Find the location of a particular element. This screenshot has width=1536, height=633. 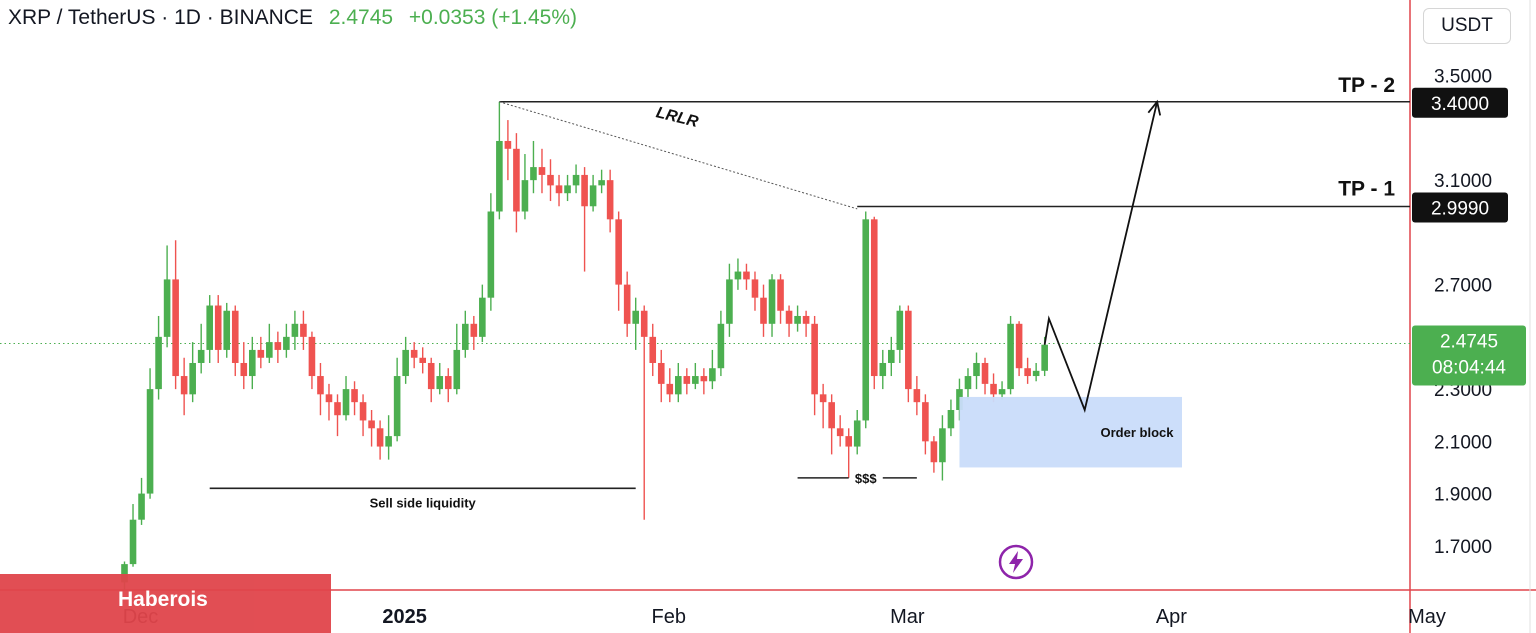

projection-path is located at coordinates (1101, 257).